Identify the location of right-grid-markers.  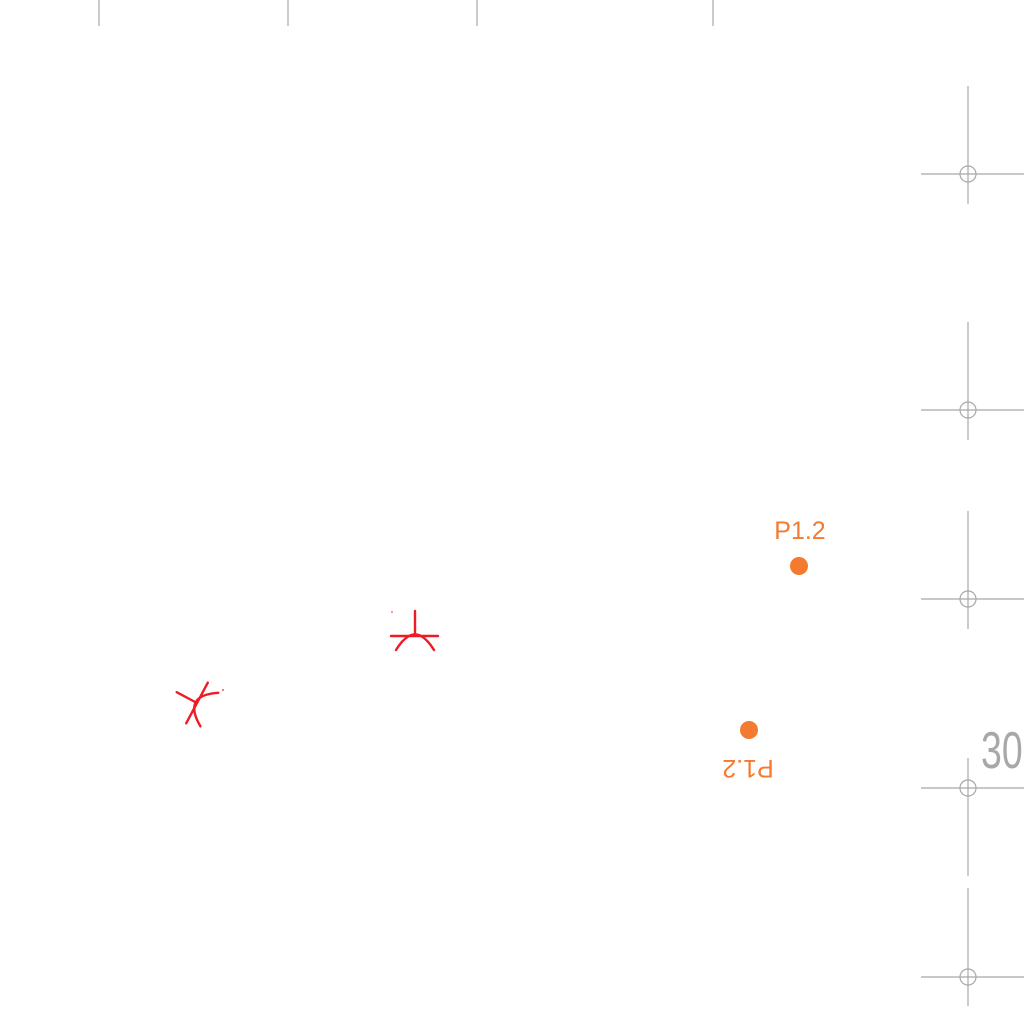
(972, 546).